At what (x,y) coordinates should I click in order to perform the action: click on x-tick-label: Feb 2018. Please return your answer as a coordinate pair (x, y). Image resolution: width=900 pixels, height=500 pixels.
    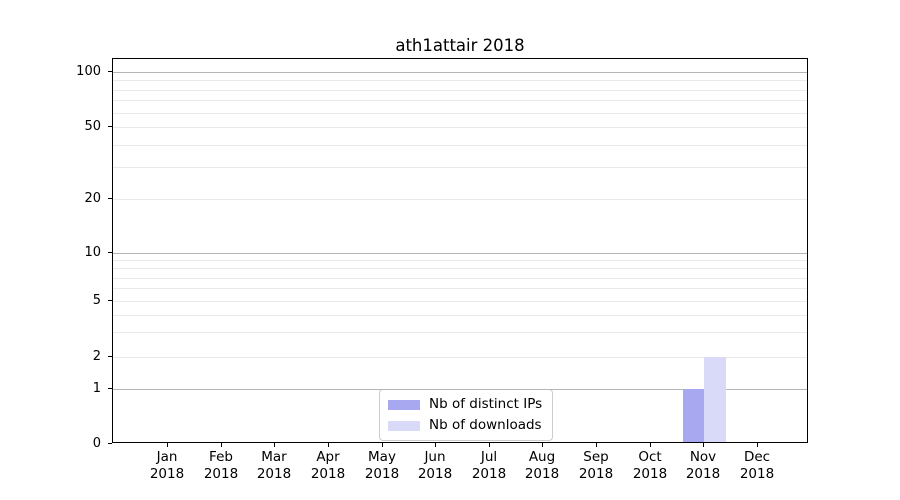
    Looking at the image, I should click on (221, 465).